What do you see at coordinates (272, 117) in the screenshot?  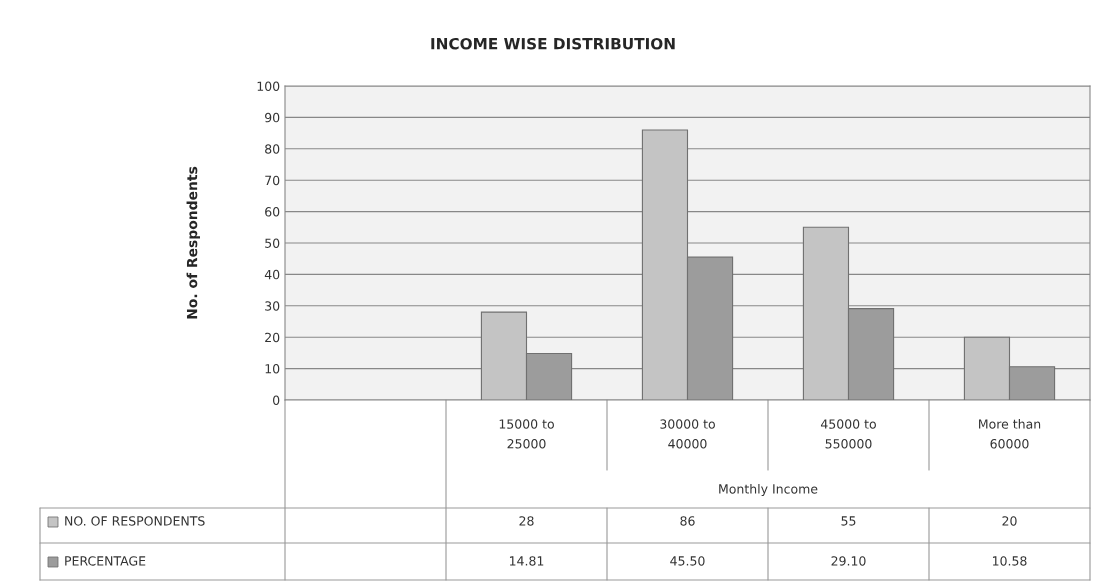 I see `y-tick-label: 90` at bounding box center [272, 117].